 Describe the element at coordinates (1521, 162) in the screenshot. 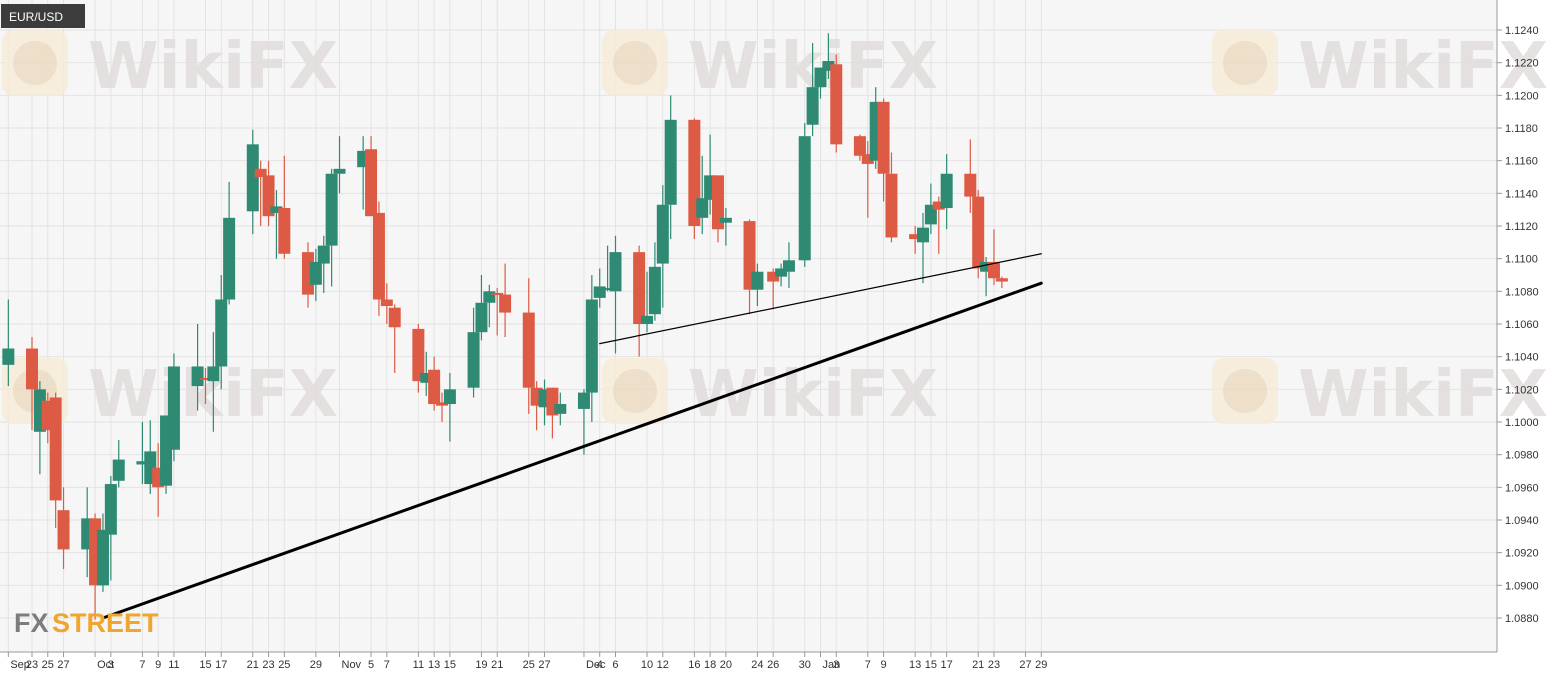

I see `y-tick-label: 1.1160` at that location.